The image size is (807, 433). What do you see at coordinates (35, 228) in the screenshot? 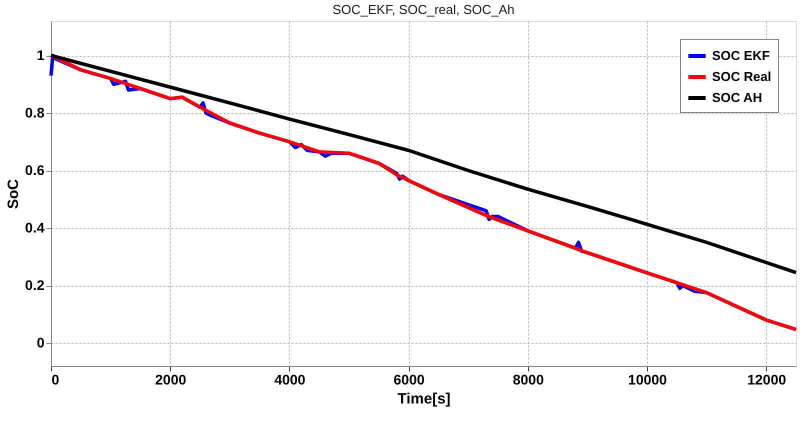
I see `y-tick-label: 0.4` at bounding box center [35, 228].